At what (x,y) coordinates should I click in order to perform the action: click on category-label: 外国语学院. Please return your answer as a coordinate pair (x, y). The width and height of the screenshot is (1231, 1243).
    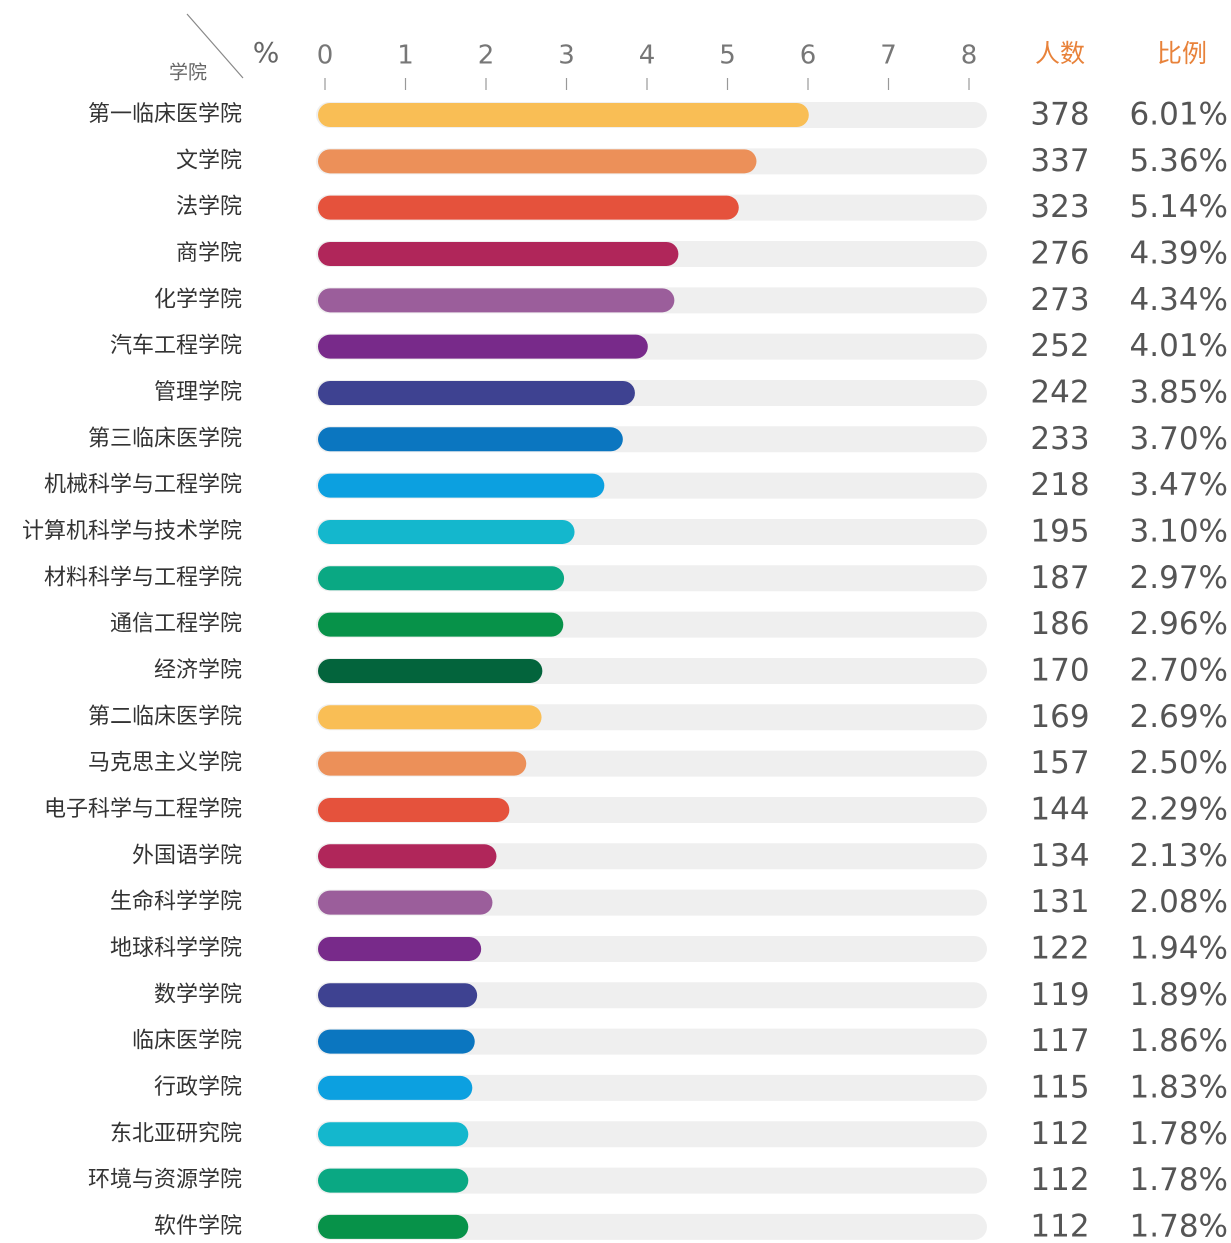
    Looking at the image, I should click on (187, 855).